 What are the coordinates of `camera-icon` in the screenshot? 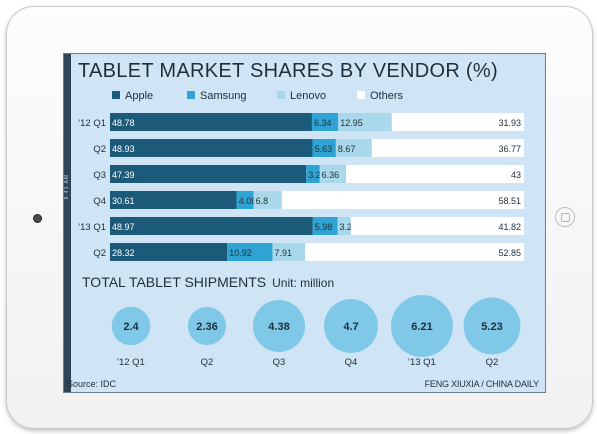 It's located at (37, 218).